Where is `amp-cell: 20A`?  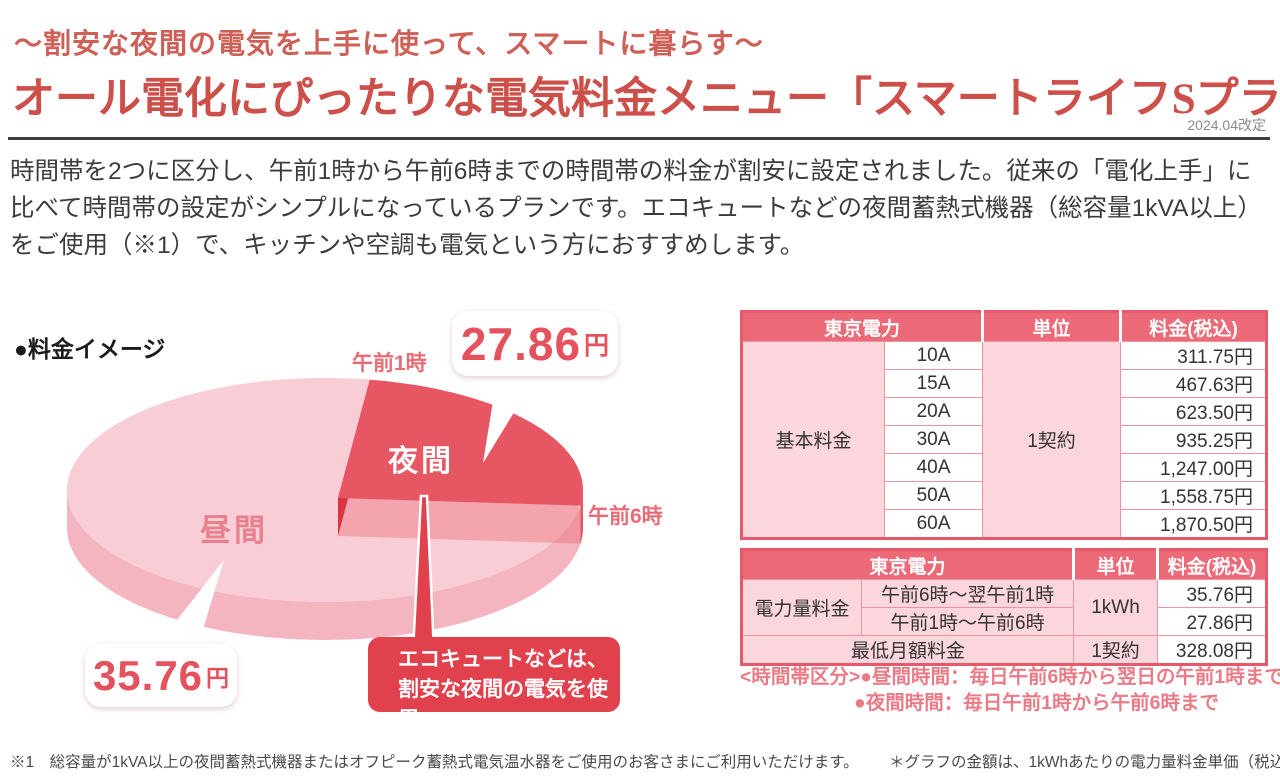 amp-cell: 20A is located at coordinates (933, 411).